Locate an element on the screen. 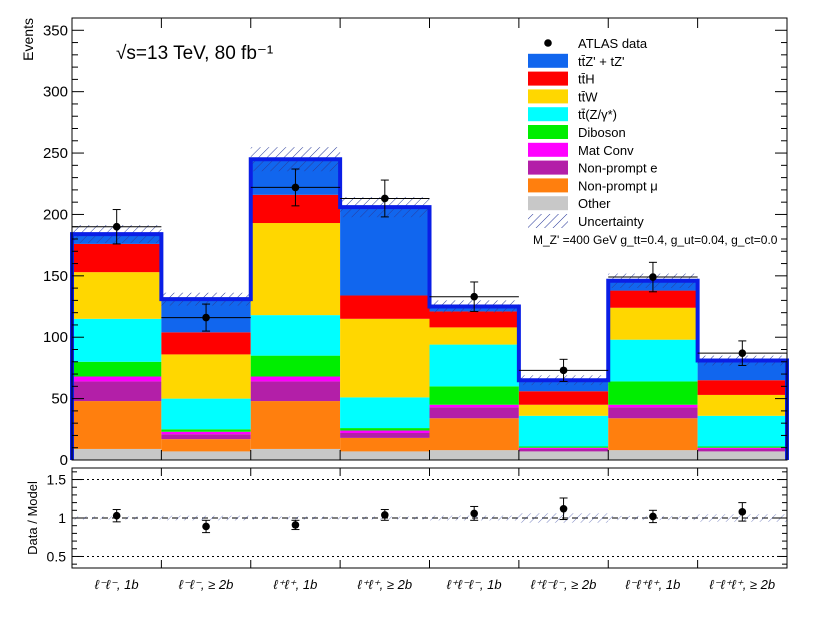 Image resolution: width=818 pixels, height=619 pixels. x-category-label: ℓ⁻ℓ⁺ℓ⁺, ≥ 2b is located at coordinates (743, 584).